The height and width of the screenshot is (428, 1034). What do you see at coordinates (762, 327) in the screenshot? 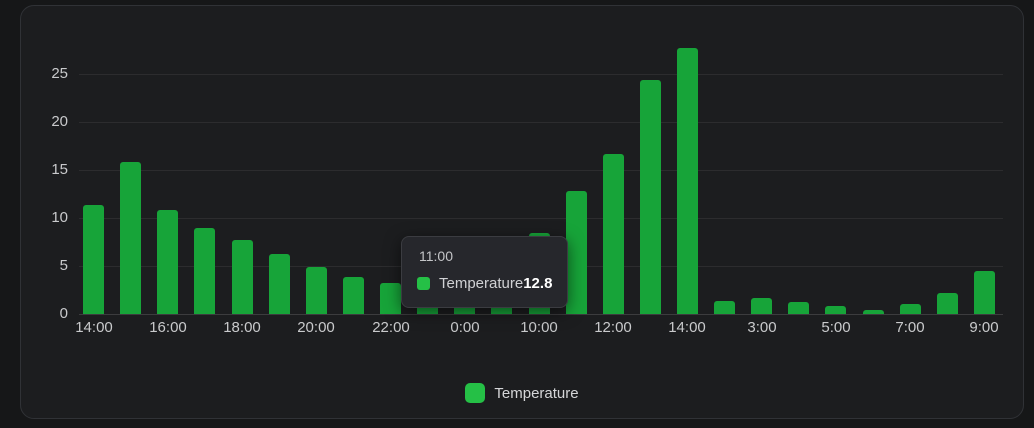
I see `x-axis-tick-label: 3:00` at bounding box center [762, 327].